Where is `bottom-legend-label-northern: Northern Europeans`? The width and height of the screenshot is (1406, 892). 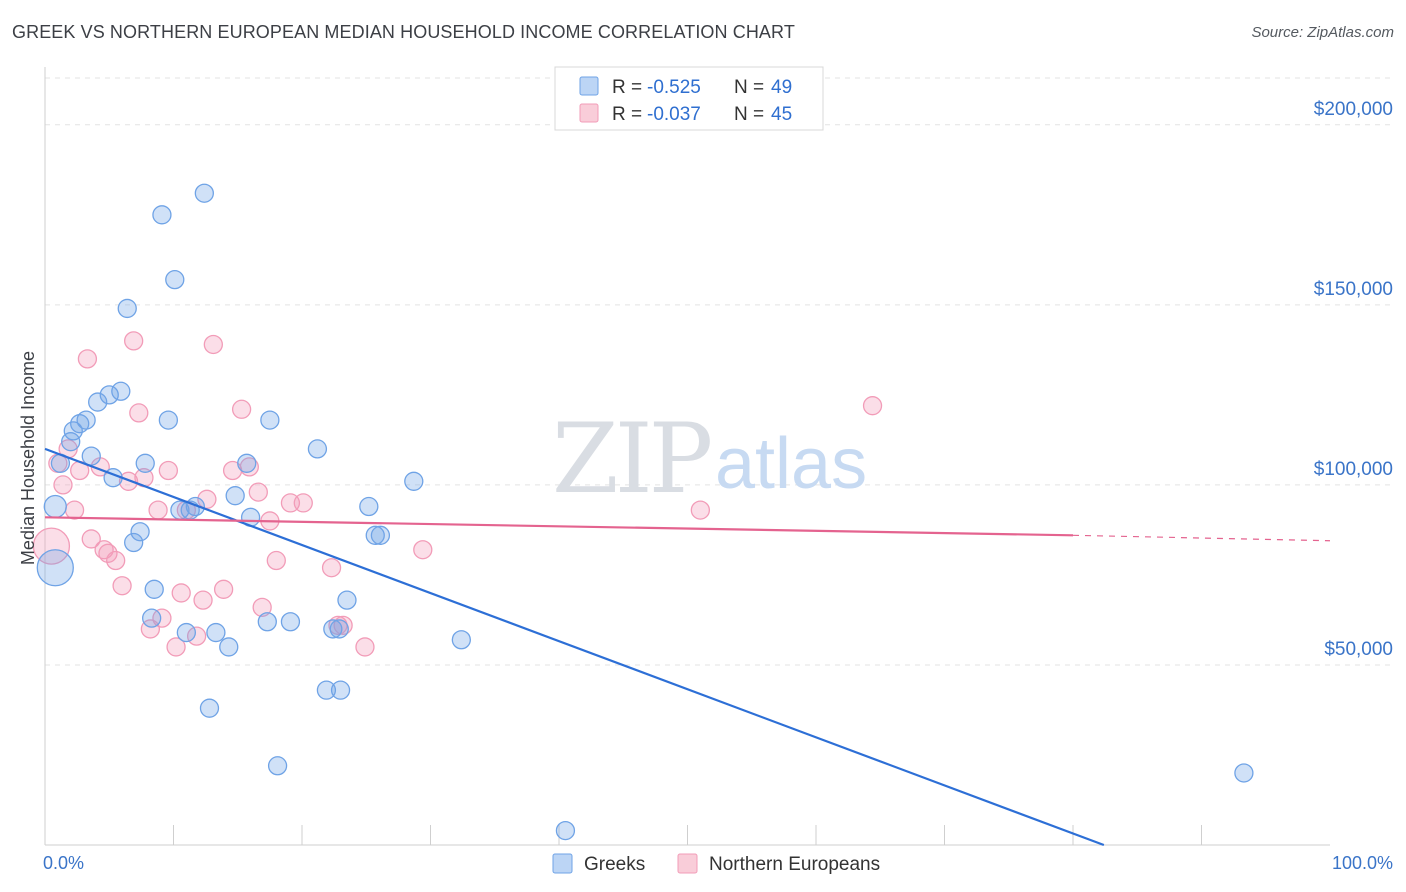
bottom-legend-label-northern: Northern Europeans is located at coordinates (794, 864).